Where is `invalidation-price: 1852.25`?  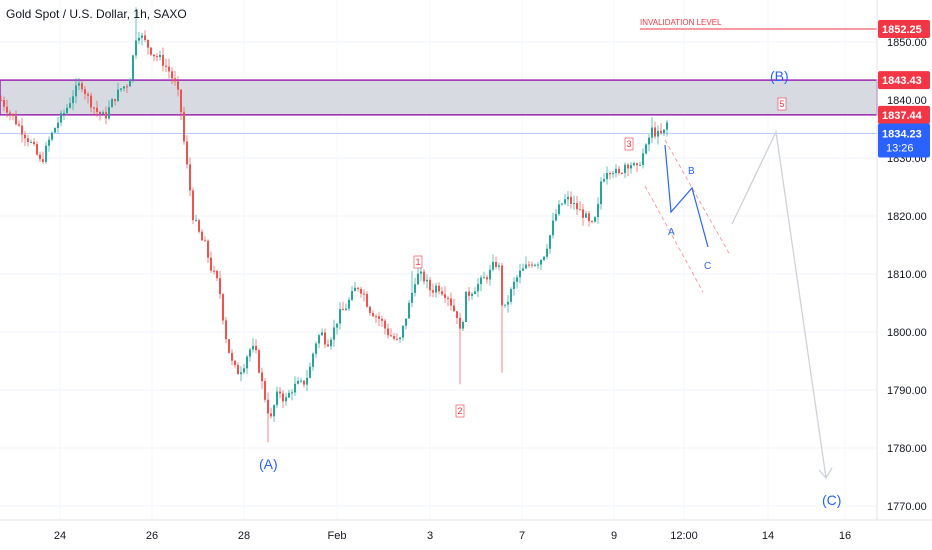 invalidation-price: 1852.25 is located at coordinates (902, 30).